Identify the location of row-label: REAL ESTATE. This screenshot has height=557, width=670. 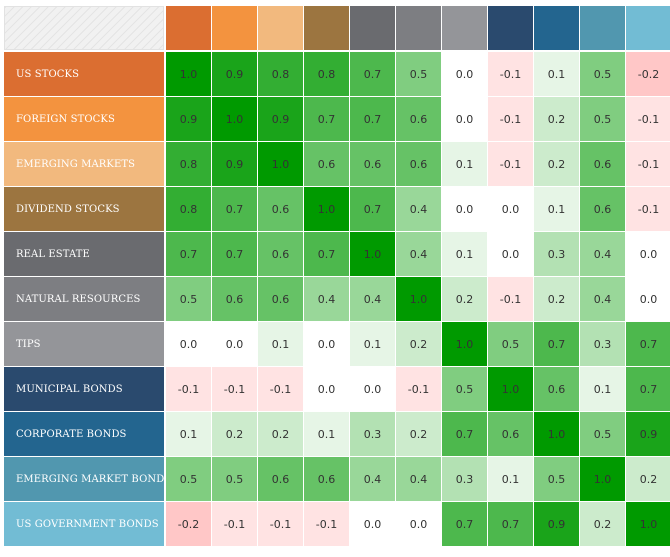
(84, 254).